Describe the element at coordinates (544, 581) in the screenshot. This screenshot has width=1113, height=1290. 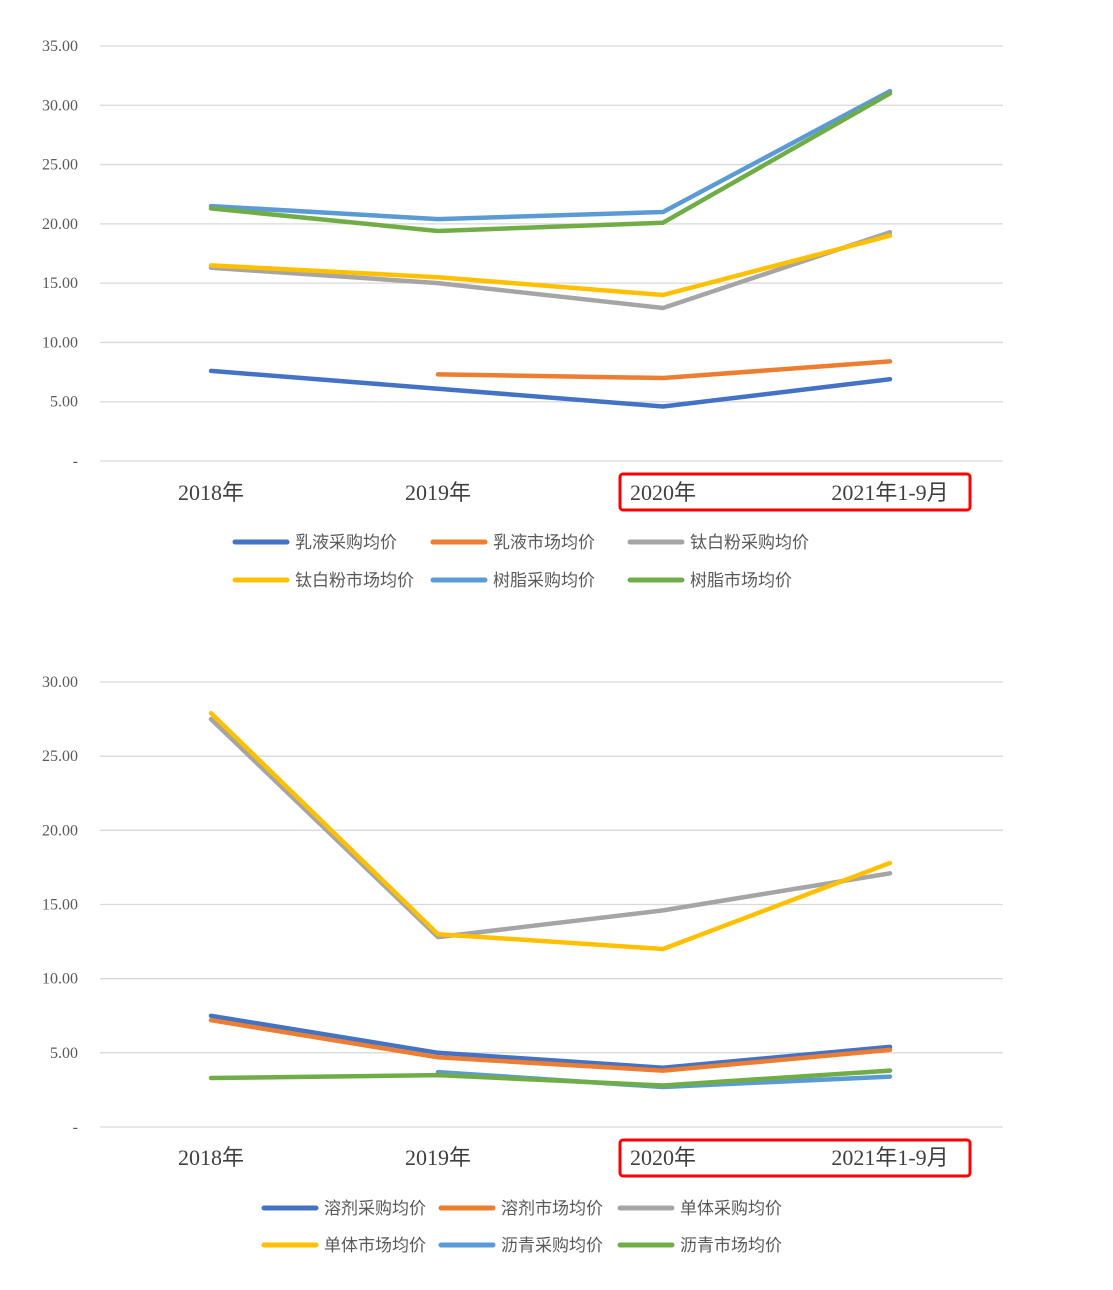
I see `legend-label: 树脂采购均价` at that location.